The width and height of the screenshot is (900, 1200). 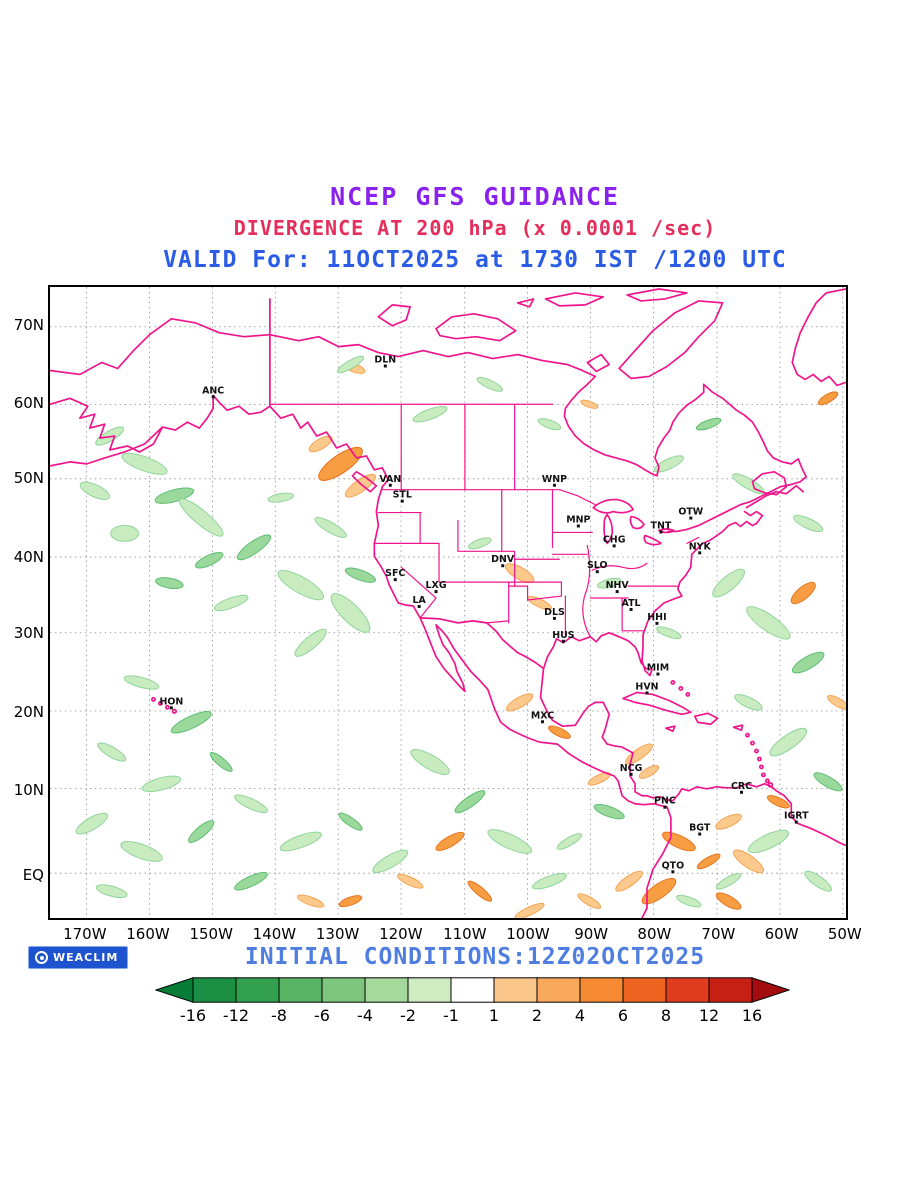 I want to click on colorbar-tick-label: 4, so click(x=580, y=1015).